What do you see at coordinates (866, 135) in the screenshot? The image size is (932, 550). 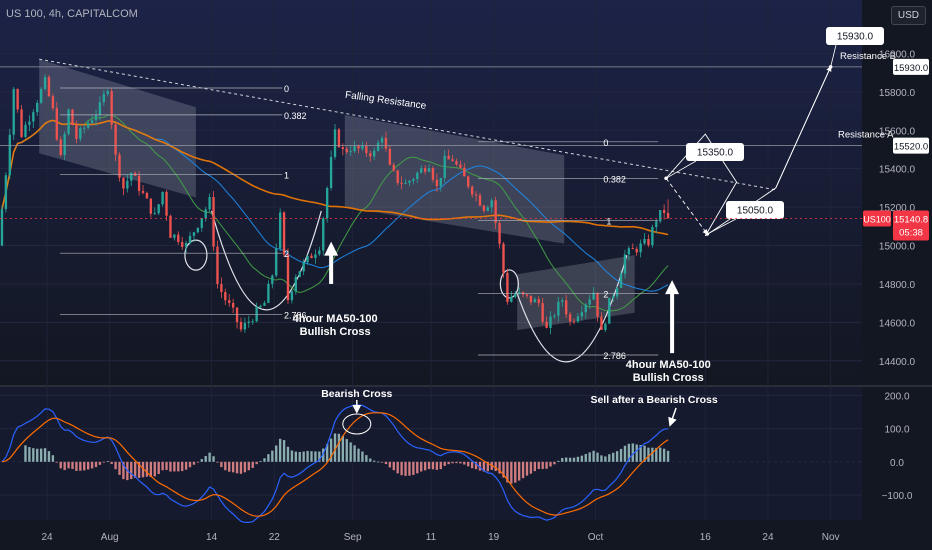 I see `resistance-a-label: Resistance A` at bounding box center [866, 135].